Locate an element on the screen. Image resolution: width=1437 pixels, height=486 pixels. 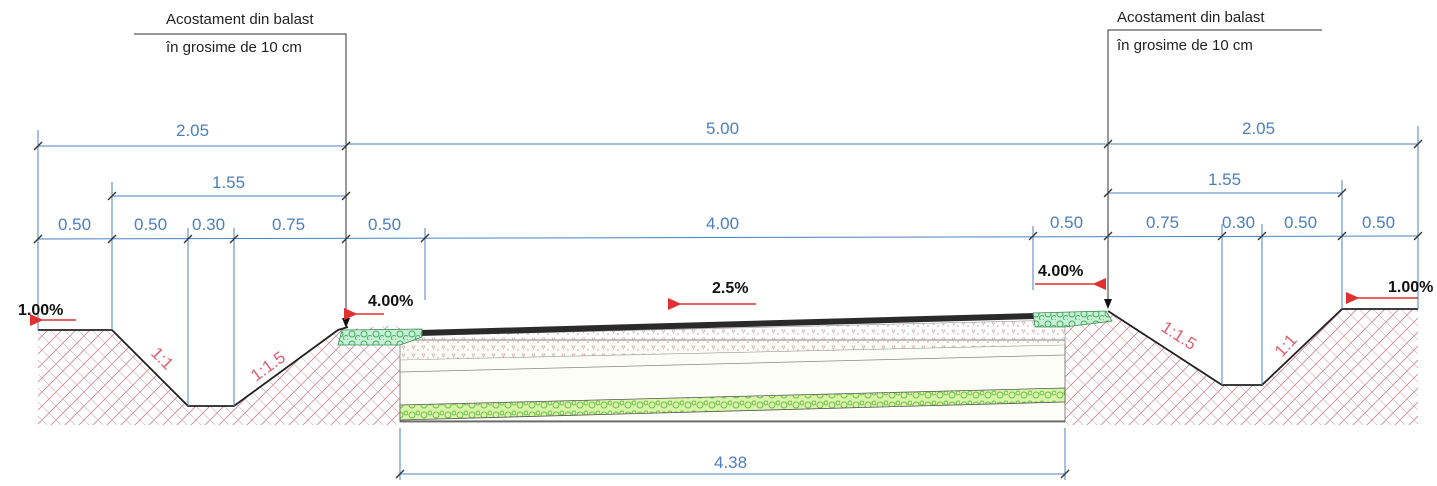
layer-separator is located at coordinates (732, 363).